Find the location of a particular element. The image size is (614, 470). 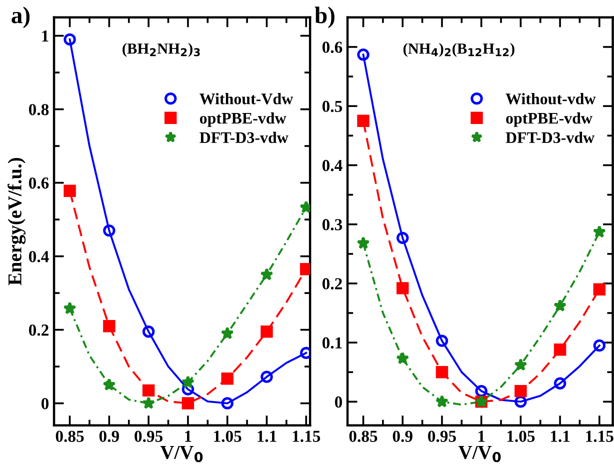

legend-label: Without-vdw is located at coordinates (551, 98).